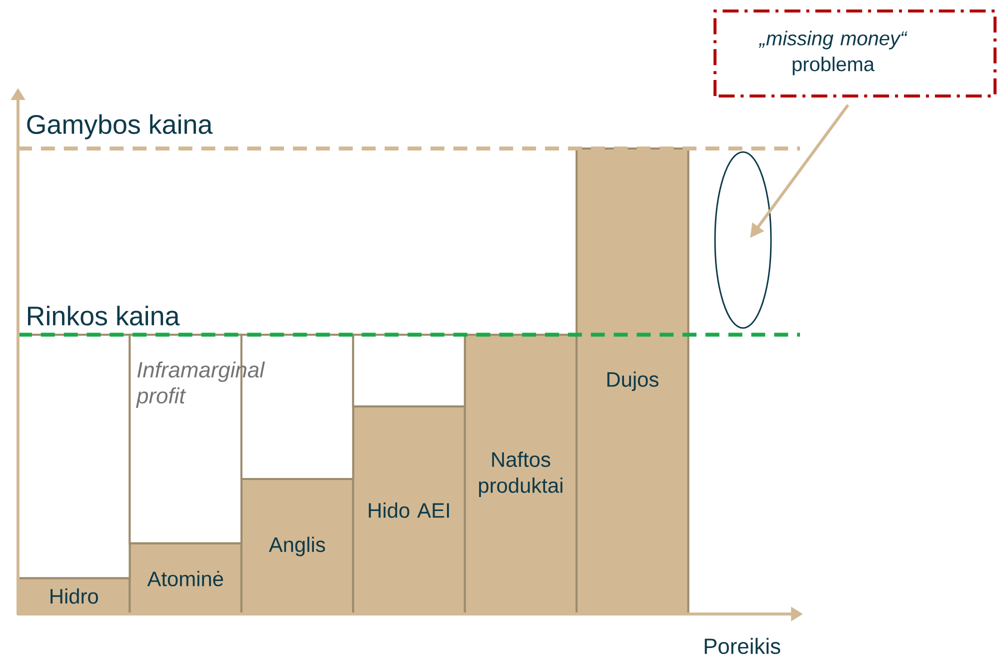  I want to click on x-tick-label: Naftos produktai, so click(520, 475).